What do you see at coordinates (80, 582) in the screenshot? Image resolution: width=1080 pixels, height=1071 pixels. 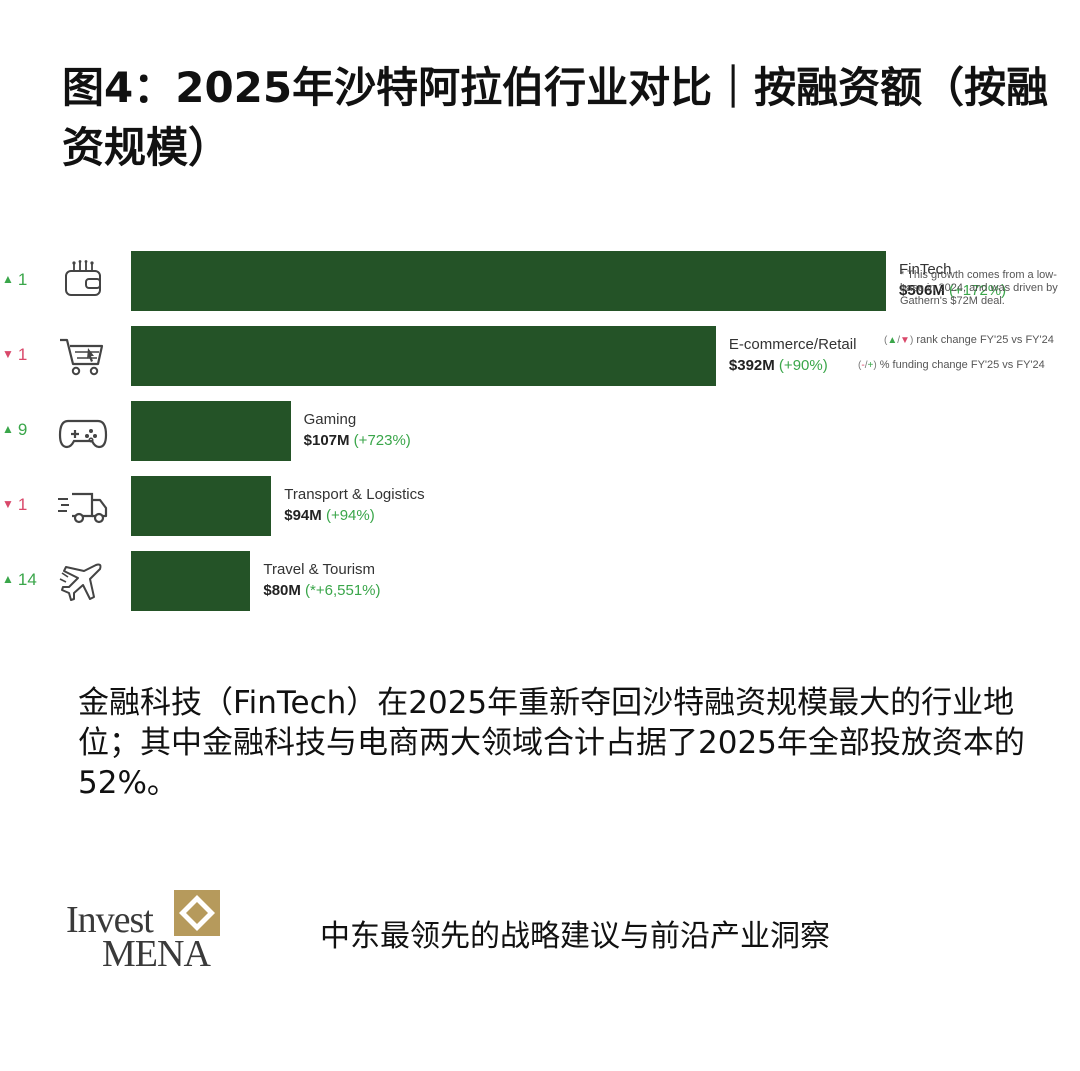 I see `airplane-icon` at bounding box center [80, 582].